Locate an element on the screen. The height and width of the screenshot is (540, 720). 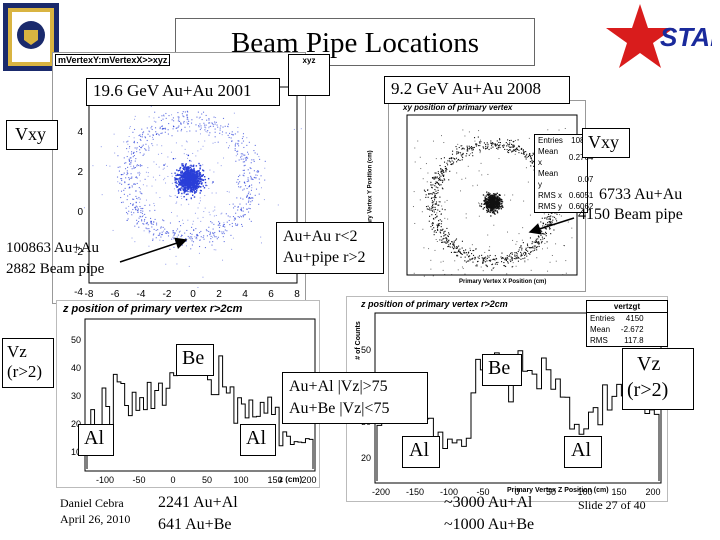
left-stat-title: xyz is located at coordinates (309, 60).